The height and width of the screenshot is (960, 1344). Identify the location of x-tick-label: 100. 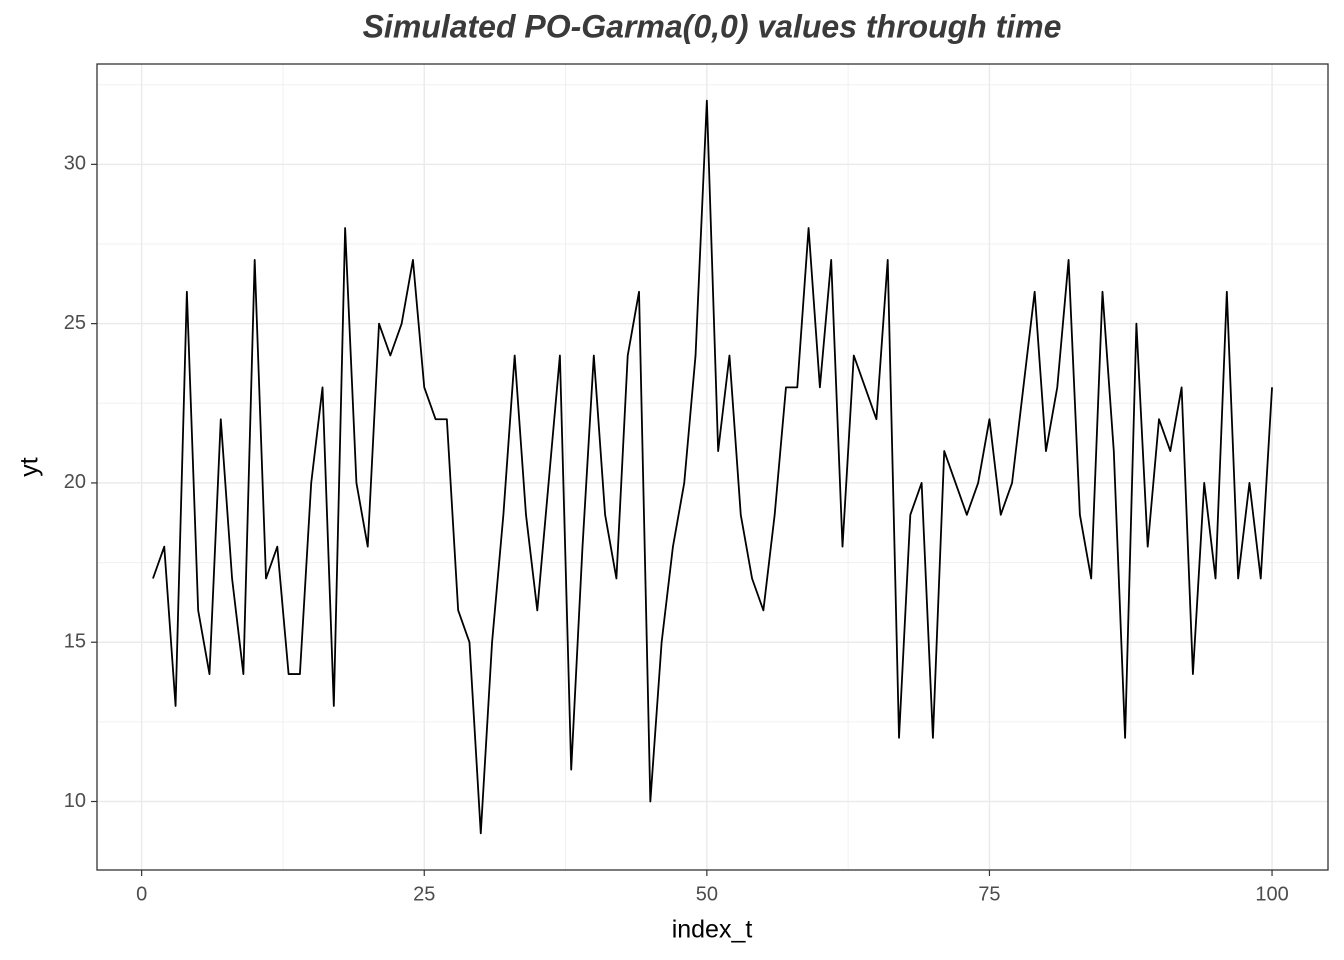
(1271, 894).